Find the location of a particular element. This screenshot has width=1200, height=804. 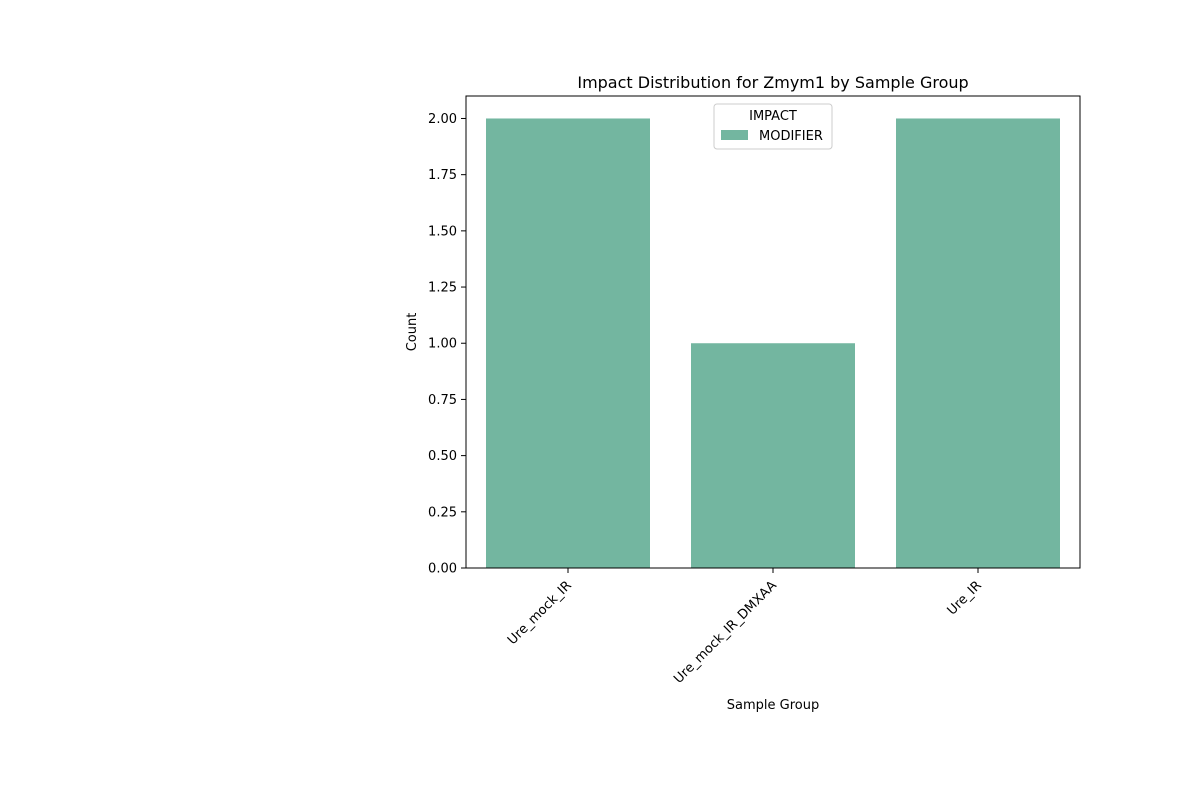

legend-title: IMPACT is located at coordinates (773, 116).